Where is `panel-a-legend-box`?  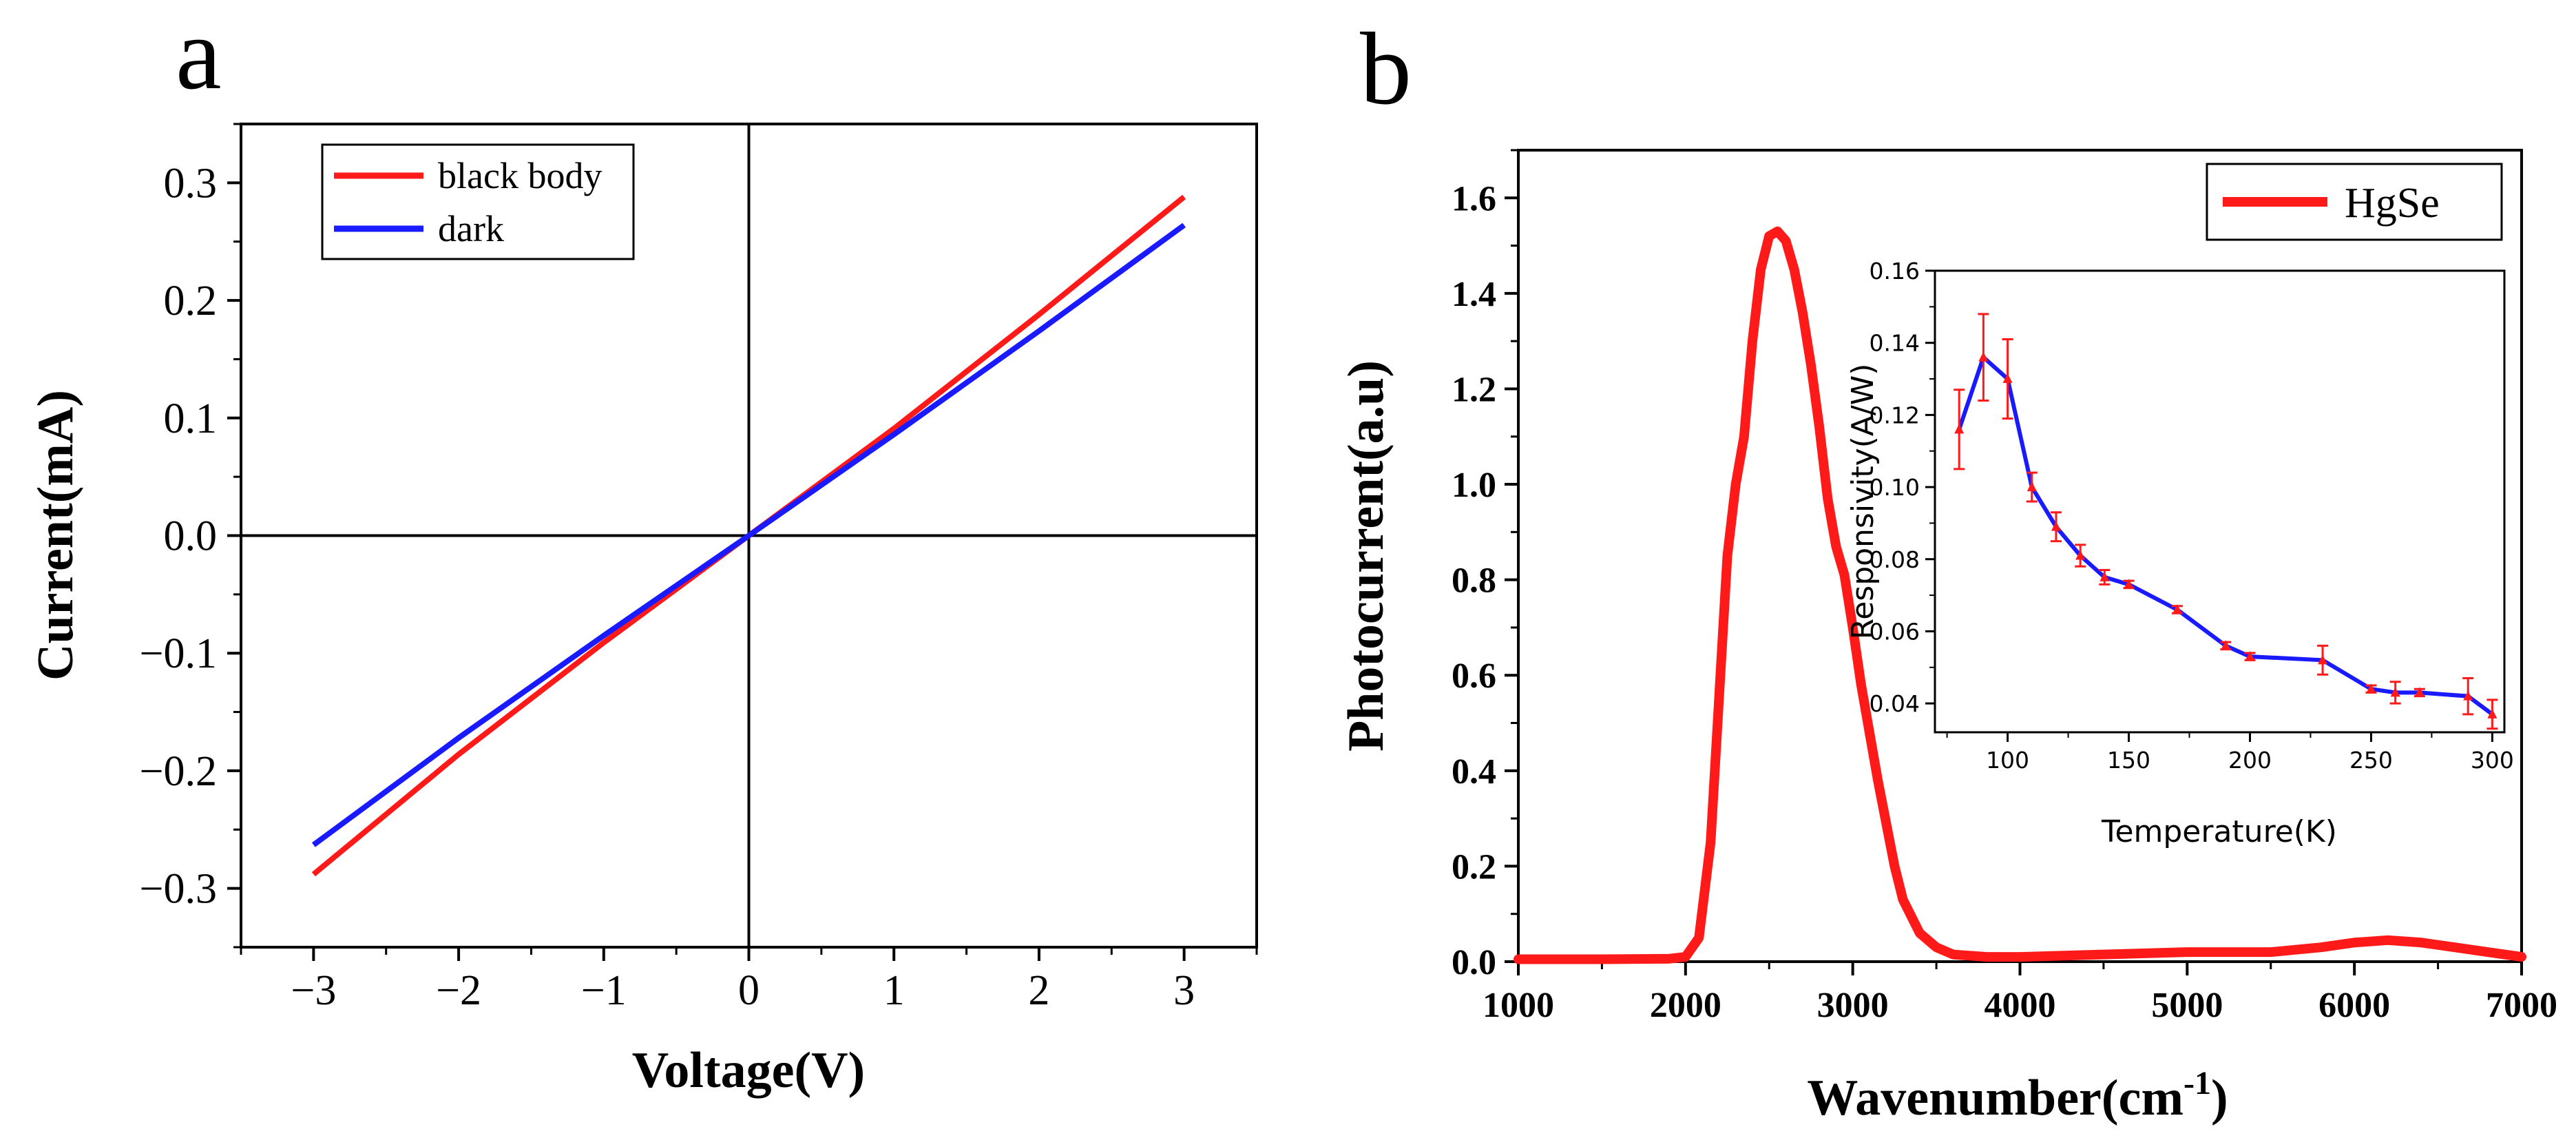 panel-a-legend-box is located at coordinates (478, 201).